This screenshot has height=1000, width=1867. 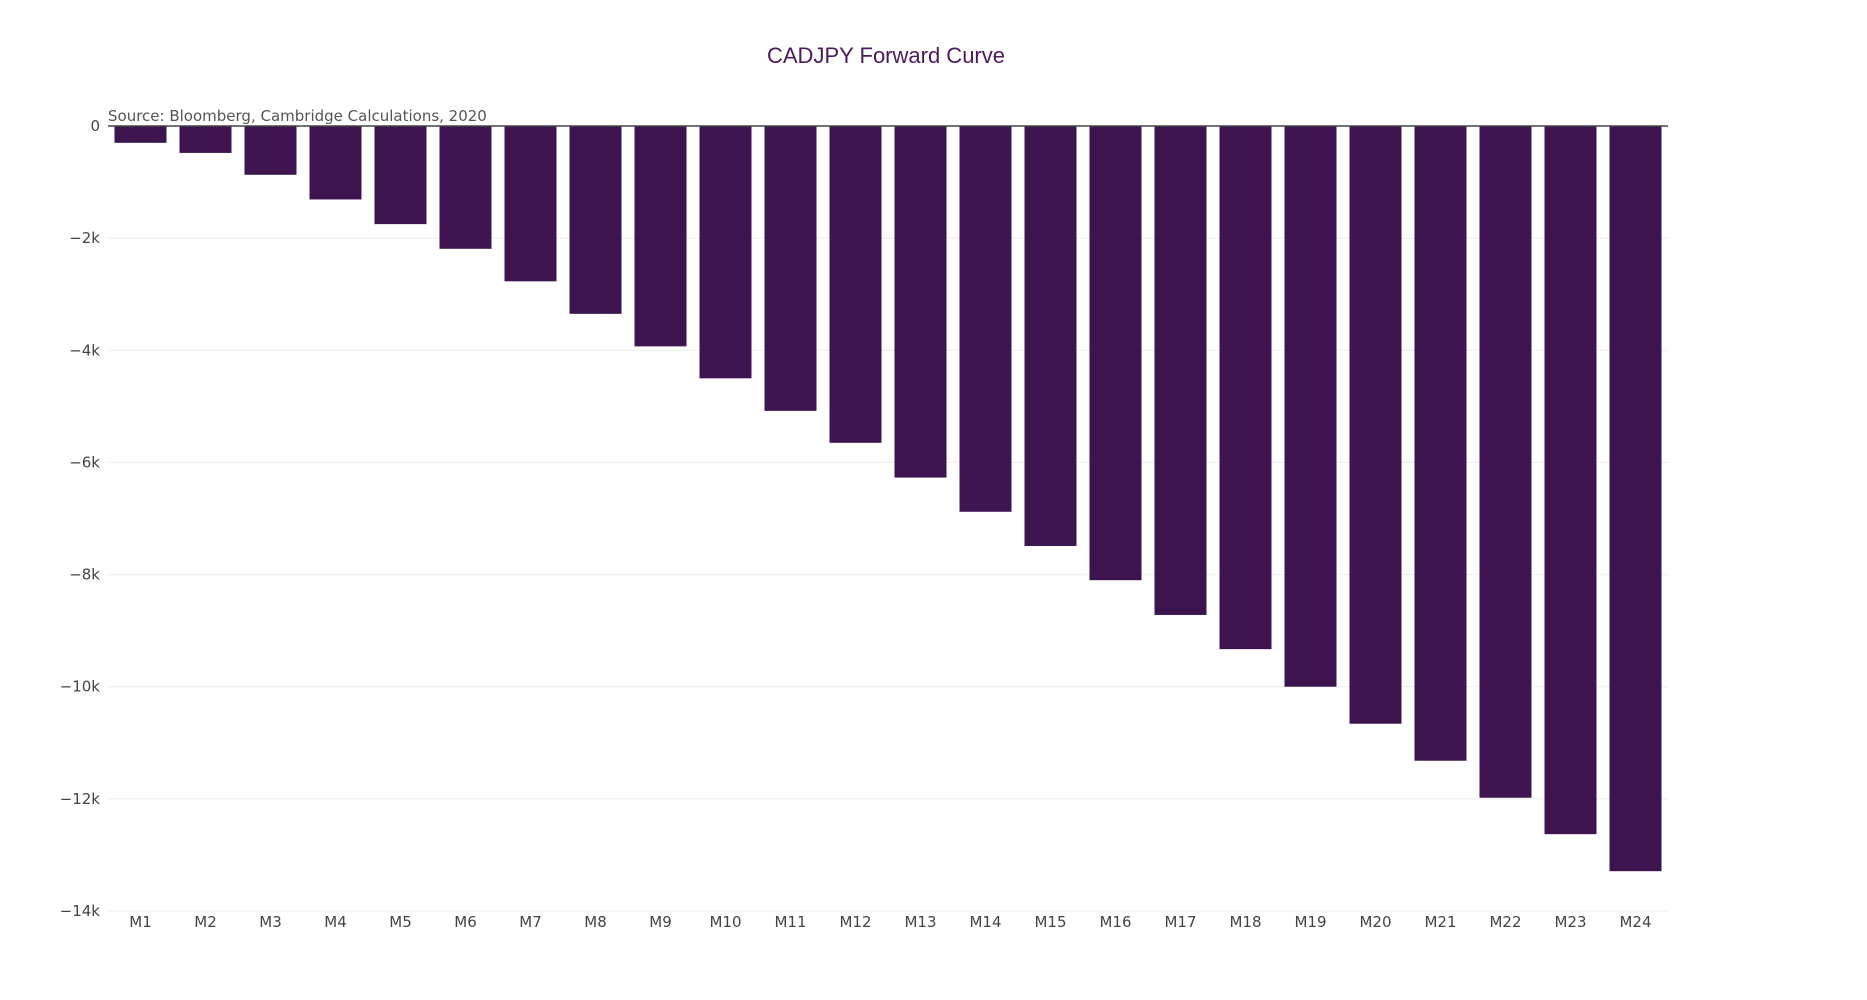 What do you see at coordinates (270, 922) in the screenshot?
I see `x-tick-label: M3` at bounding box center [270, 922].